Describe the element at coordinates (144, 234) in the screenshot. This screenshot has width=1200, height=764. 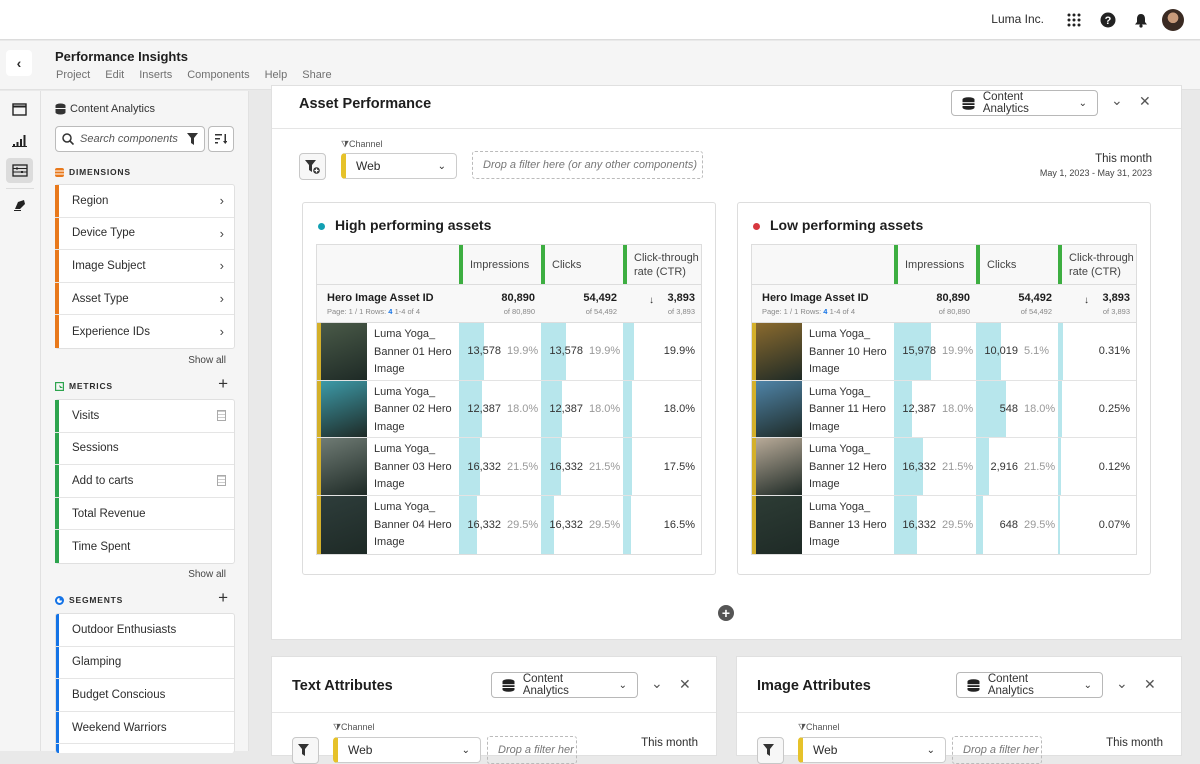
I see `dimension-item: Device Type ›` at that location.